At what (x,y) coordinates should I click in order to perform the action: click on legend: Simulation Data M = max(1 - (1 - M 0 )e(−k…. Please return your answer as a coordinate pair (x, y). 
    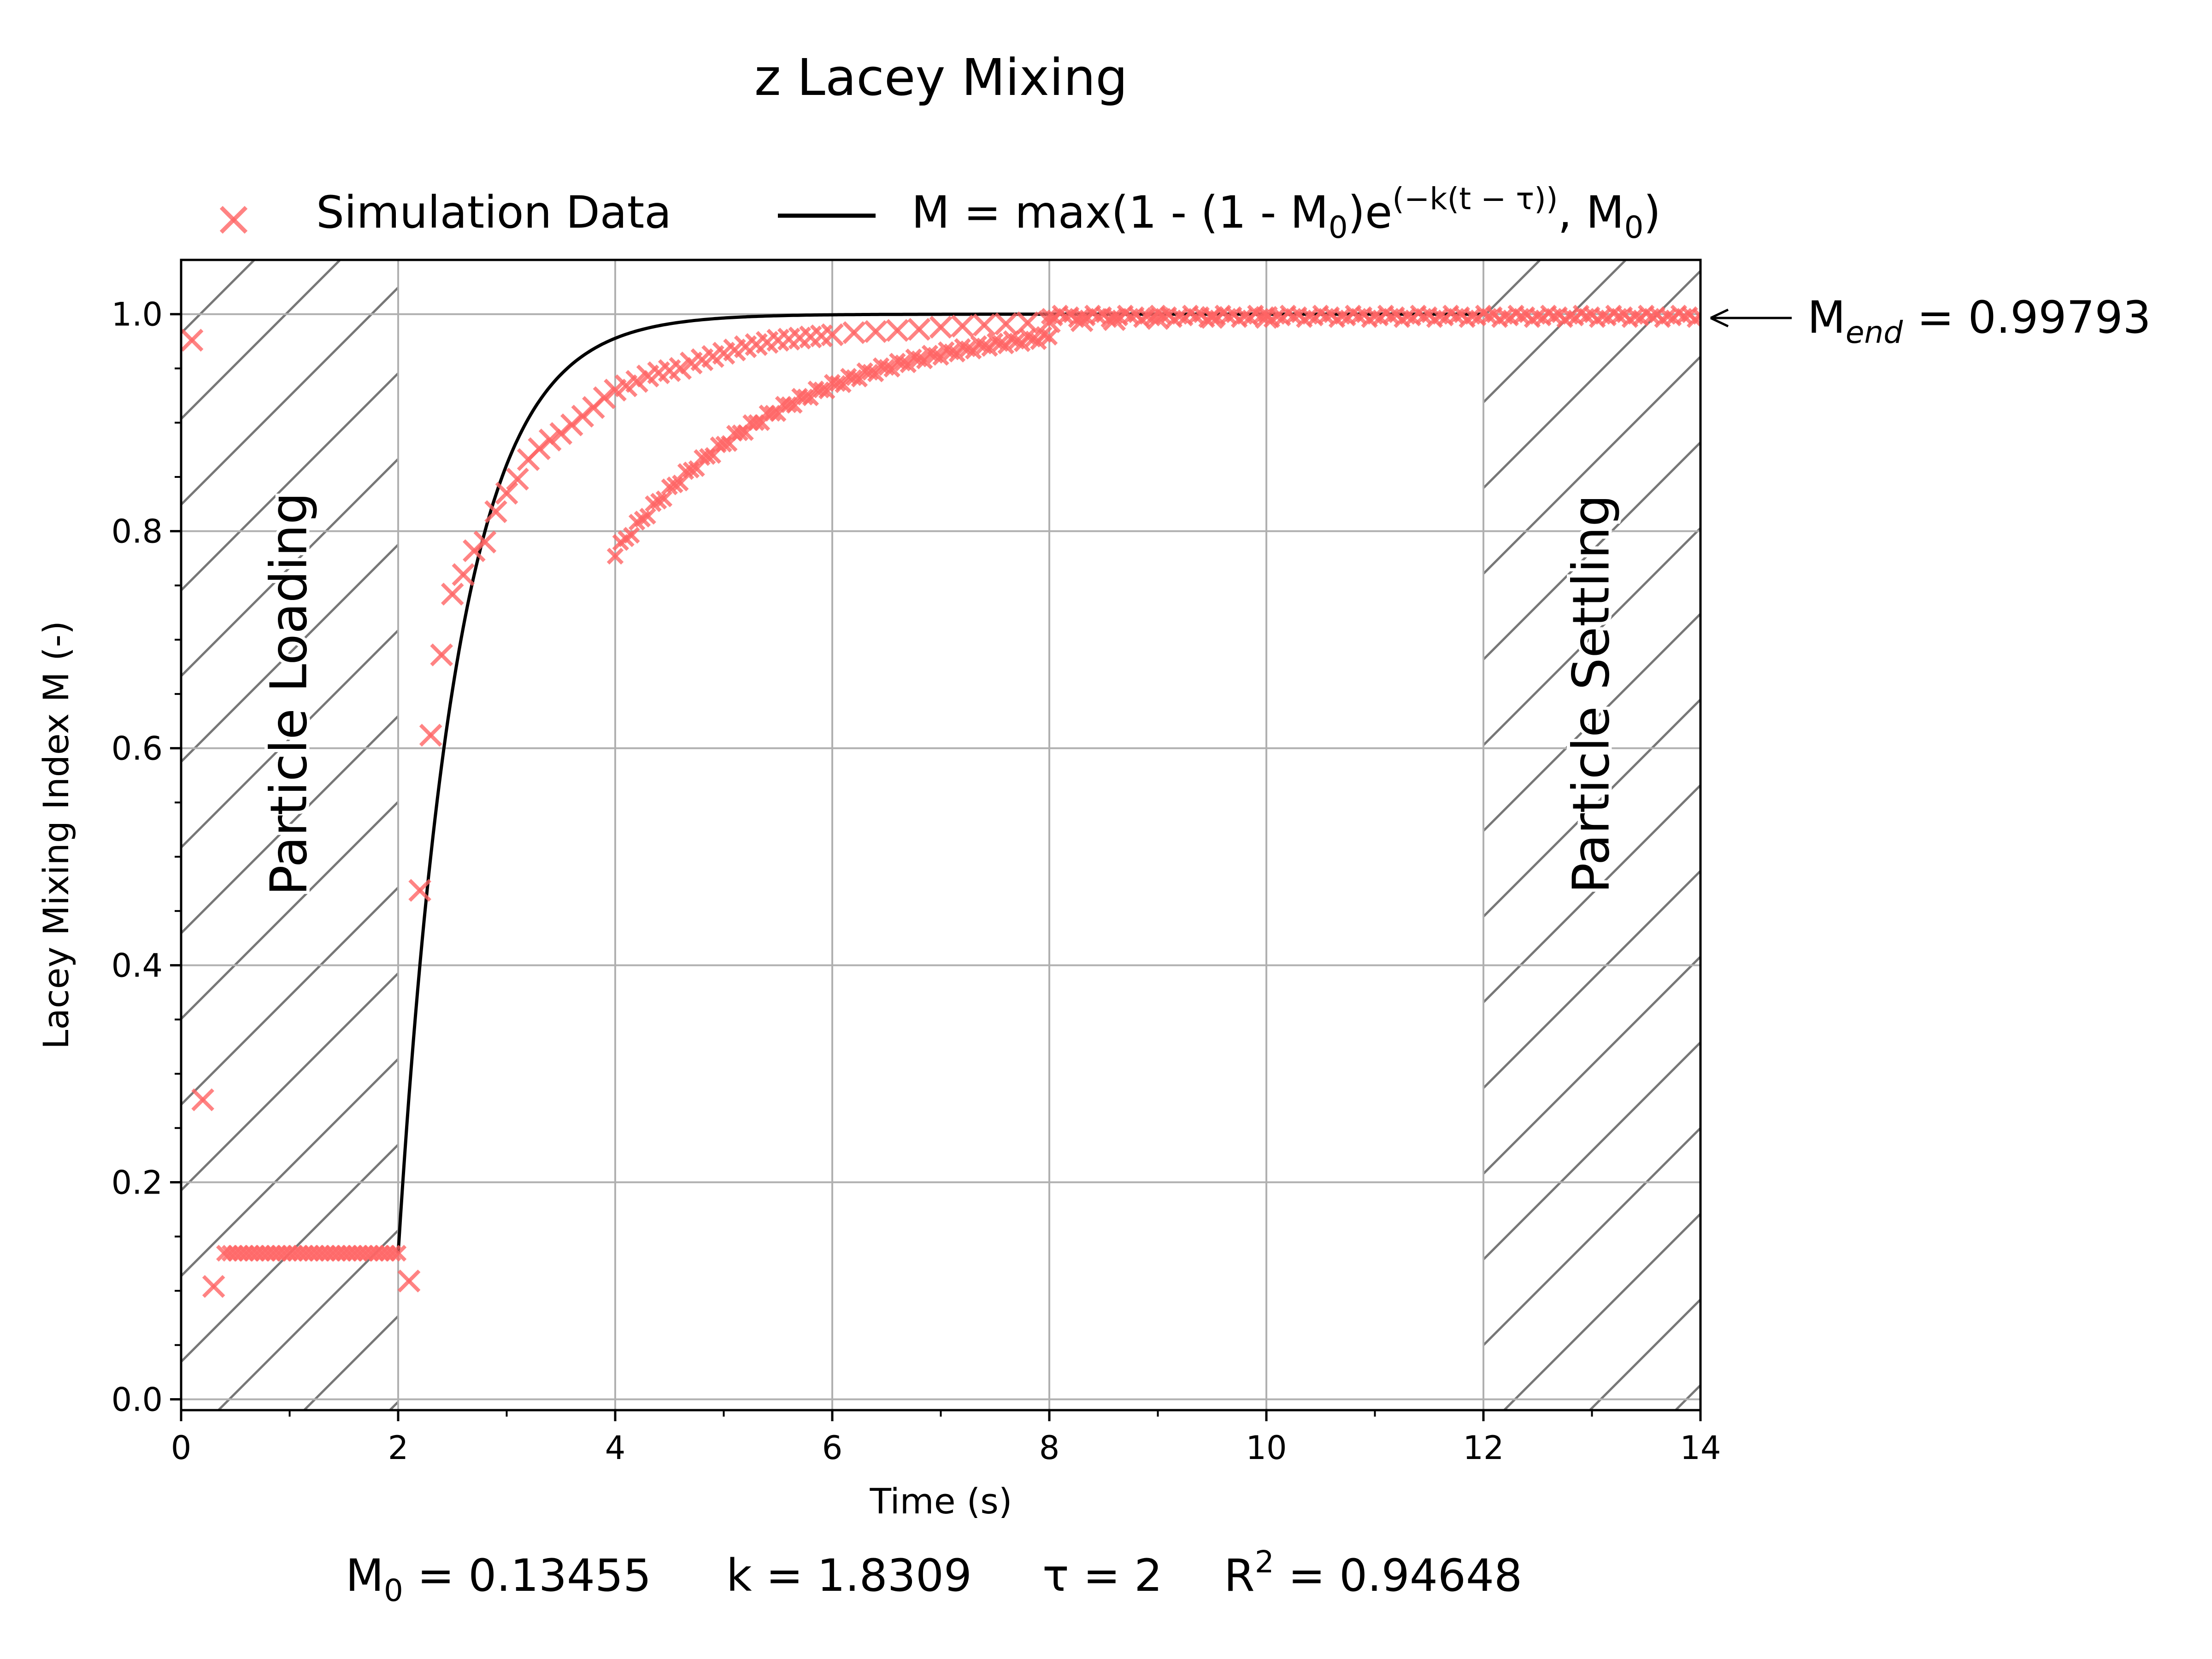
    Looking at the image, I should click on (940, 213).